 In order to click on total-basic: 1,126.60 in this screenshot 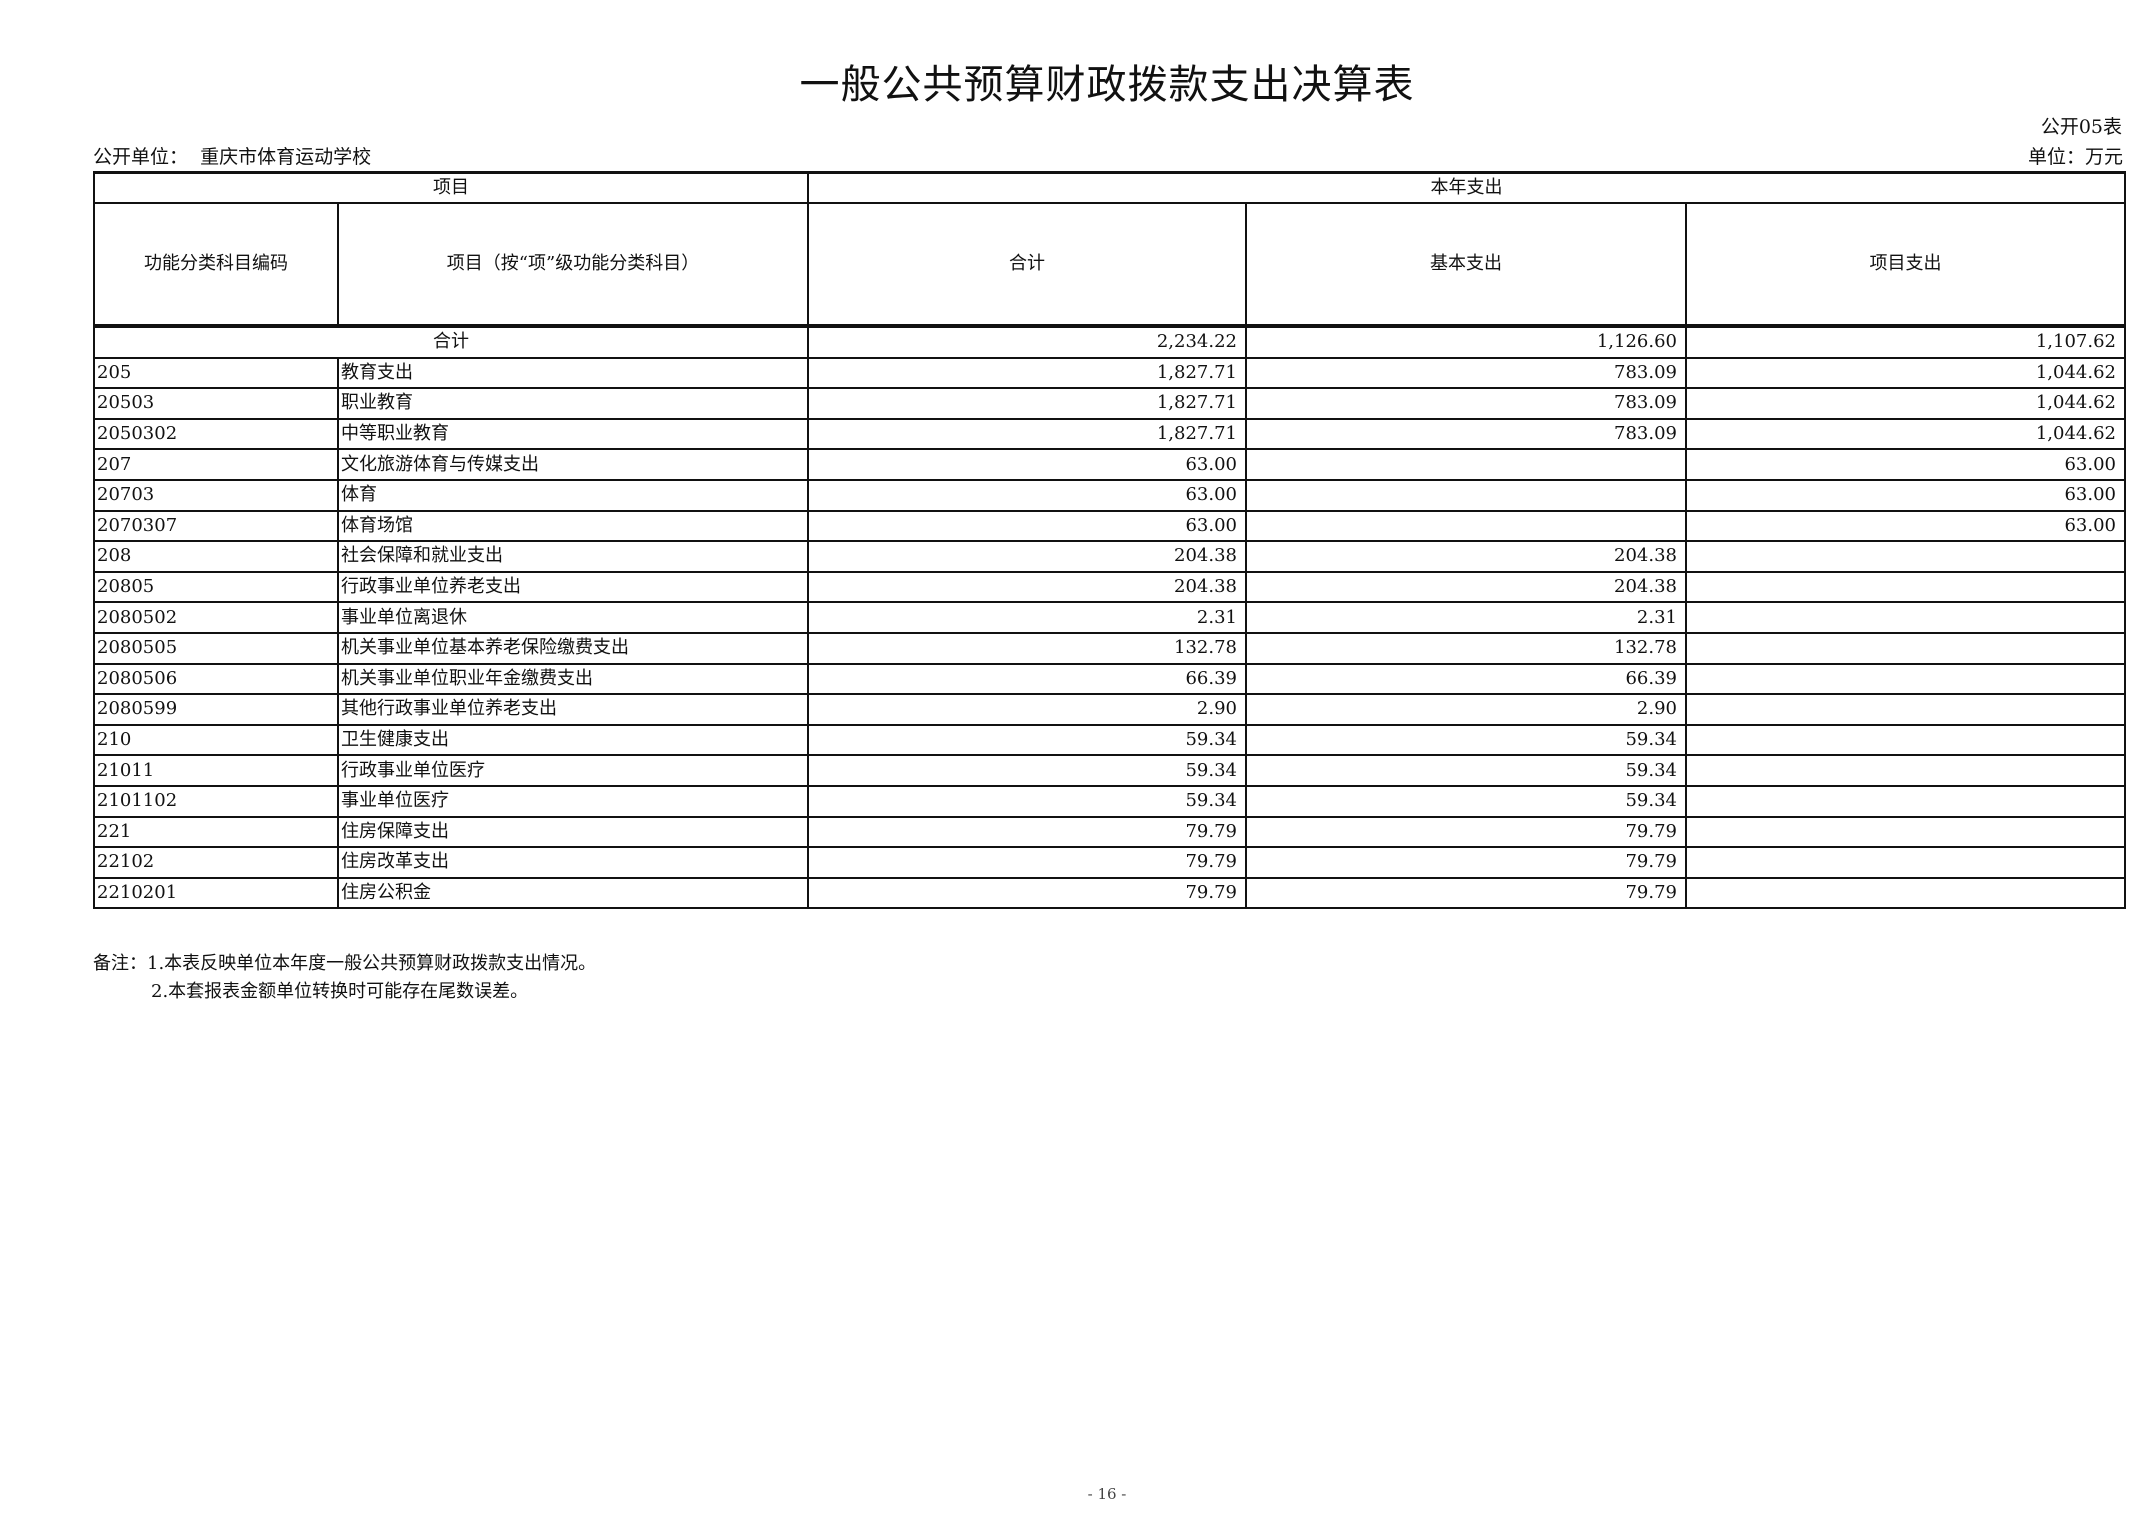, I will do `click(1466, 342)`.